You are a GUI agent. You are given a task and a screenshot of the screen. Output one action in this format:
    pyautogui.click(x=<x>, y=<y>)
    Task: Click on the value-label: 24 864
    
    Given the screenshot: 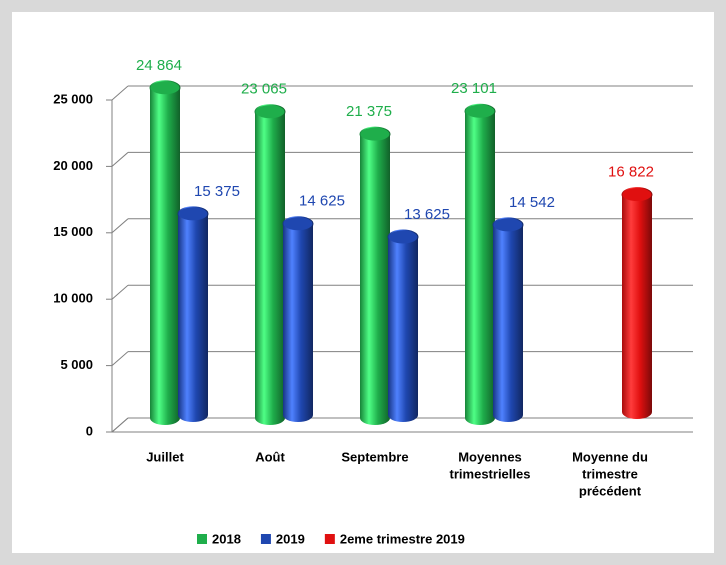 What is the action you would take?
    pyautogui.click(x=159, y=65)
    